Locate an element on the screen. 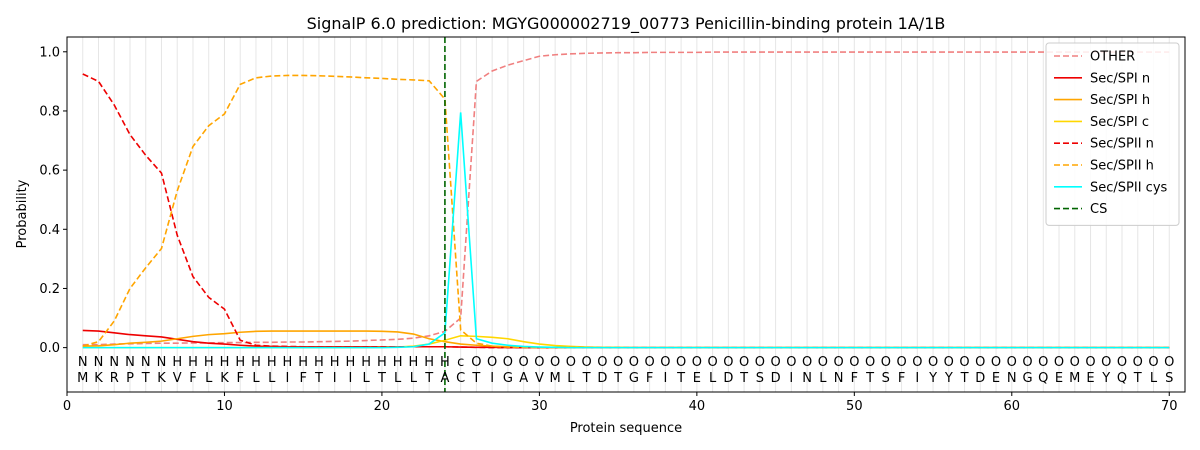 This screenshot has height=450, width=1200. x-tick-label: 40 is located at coordinates (697, 406).